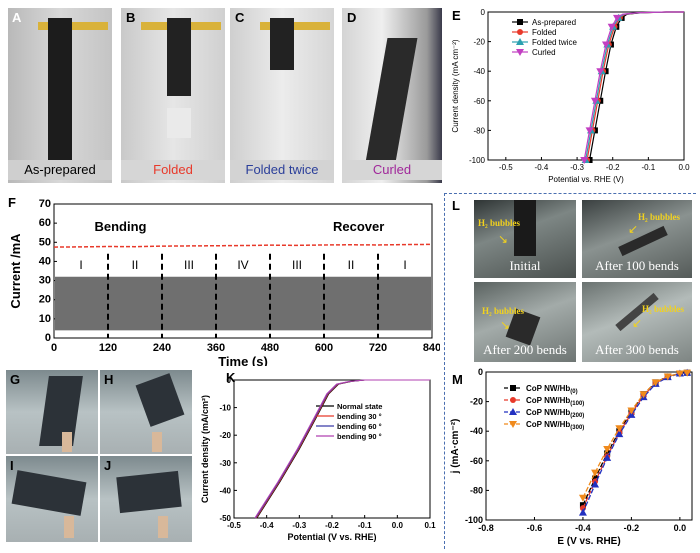  Describe the element at coordinates (324, 348) in the screenshot. I see `x-tick-label: 600` at that location.